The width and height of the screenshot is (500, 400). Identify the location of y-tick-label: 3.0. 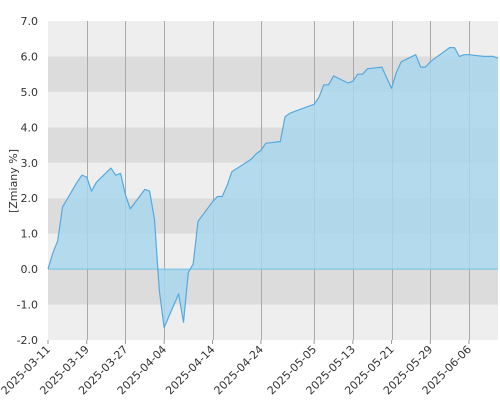
(30, 163).